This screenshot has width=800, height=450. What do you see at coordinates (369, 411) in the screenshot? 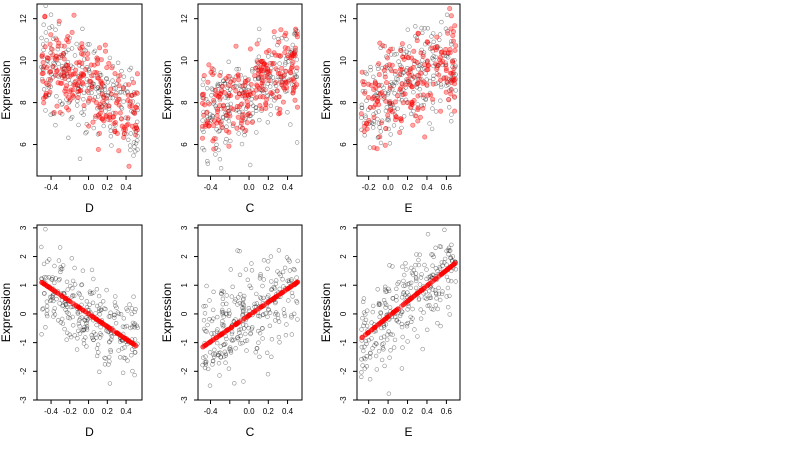
I see `x-tick-label: -0.2` at bounding box center [369, 411].